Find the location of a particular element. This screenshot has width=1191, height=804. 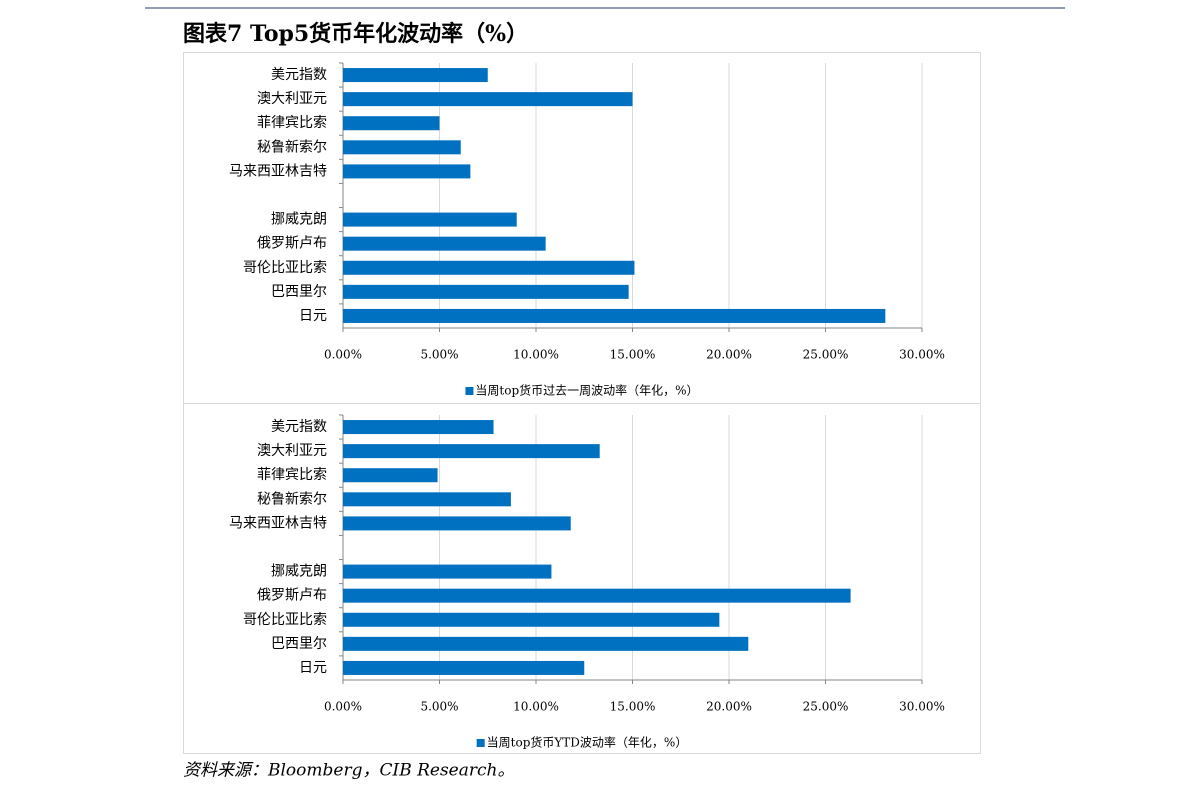

source-note: 资料来源：Bloomberg，CIB Research。 is located at coordinates (348, 771).